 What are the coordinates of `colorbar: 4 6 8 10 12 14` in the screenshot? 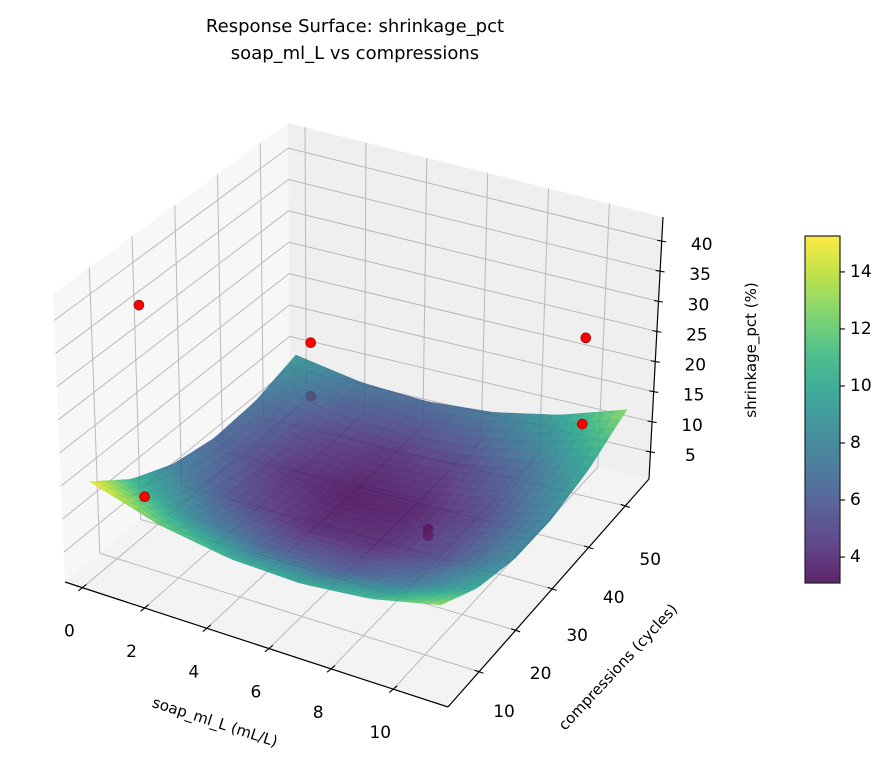 It's located at (838, 409).